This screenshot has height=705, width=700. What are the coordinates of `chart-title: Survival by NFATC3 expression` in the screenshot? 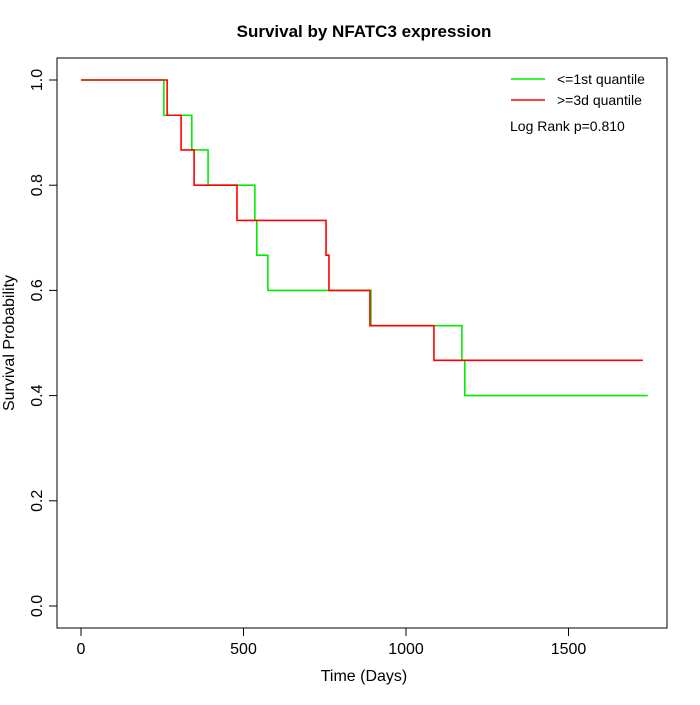 It's located at (364, 31).